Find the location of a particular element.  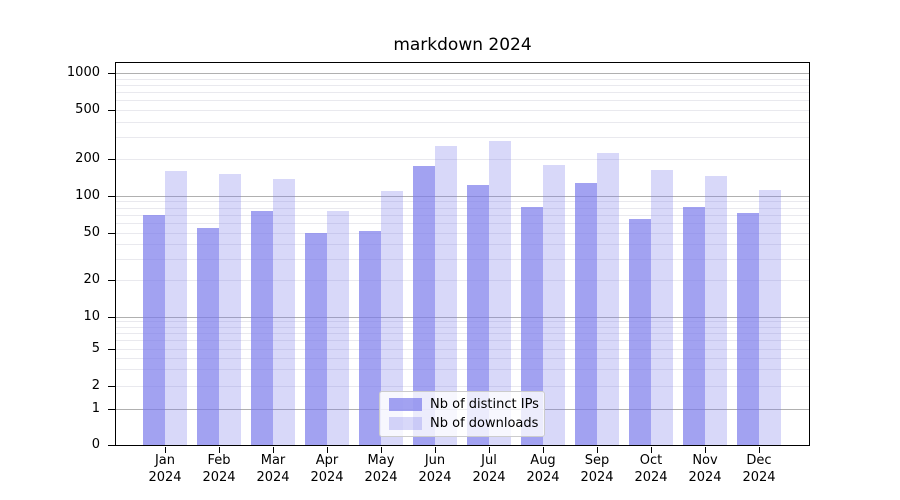

x-tick-month: May is located at coordinates (381, 460).